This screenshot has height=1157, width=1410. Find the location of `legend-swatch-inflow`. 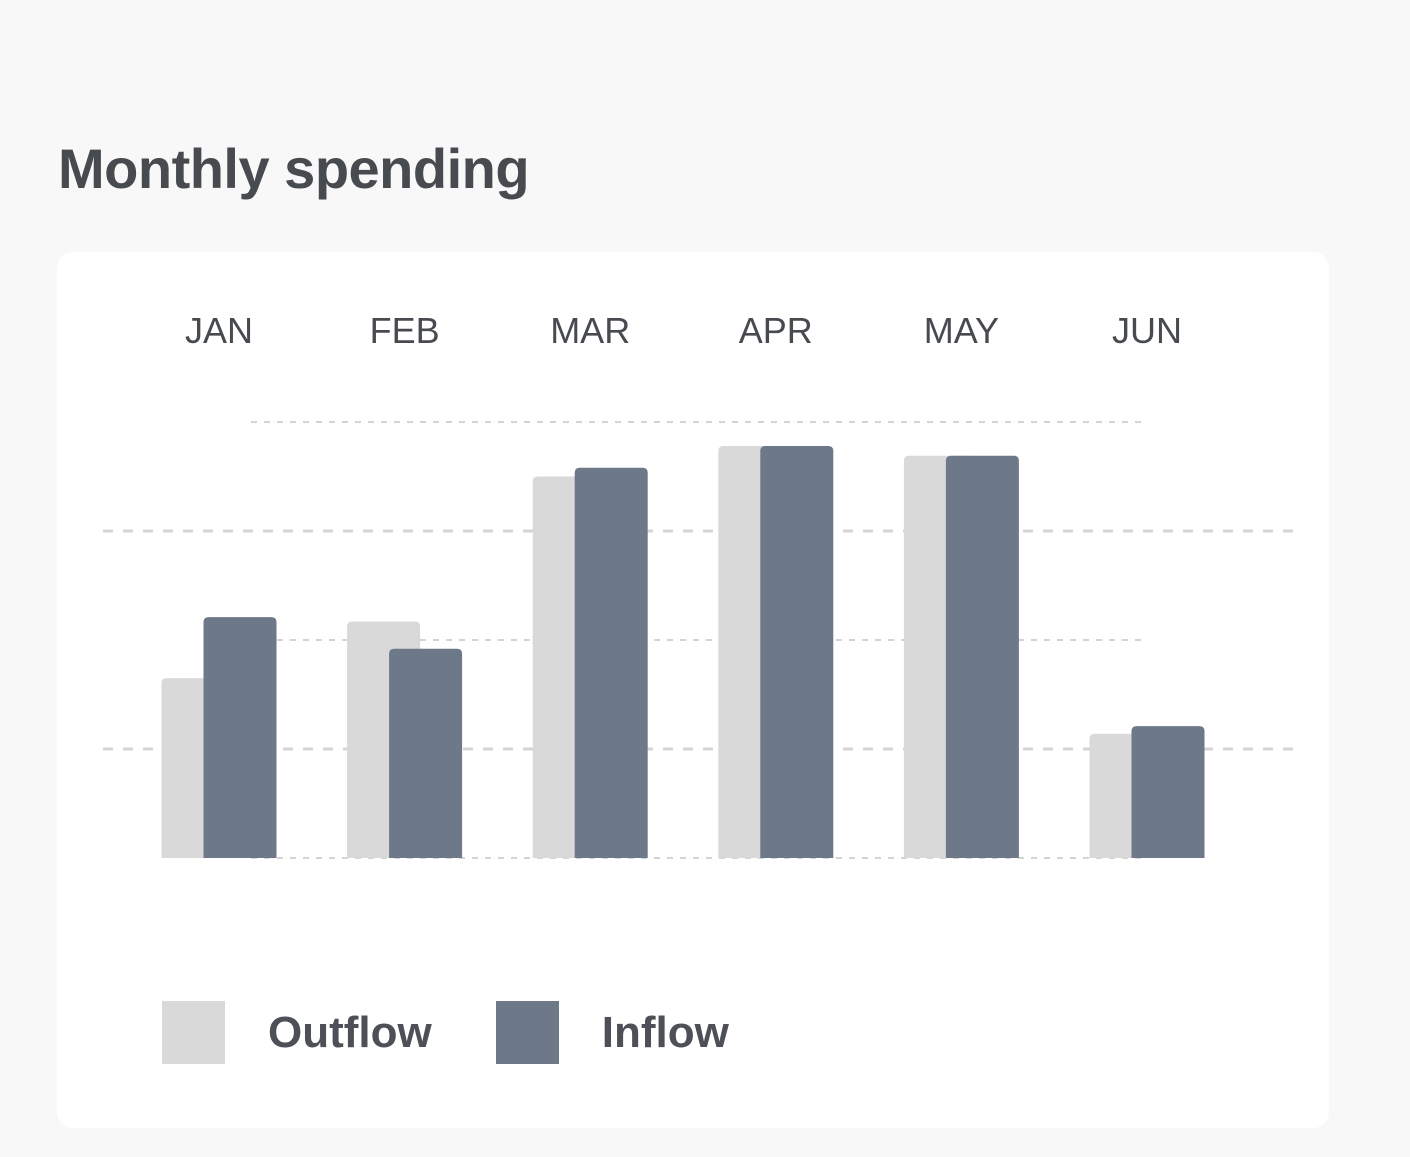

legend-swatch-inflow is located at coordinates (527, 1032).